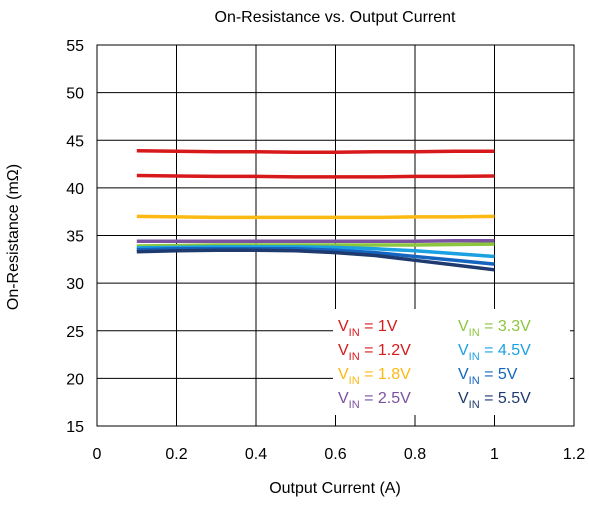 This screenshot has width=589, height=506. Describe the element at coordinates (336, 17) in the screenshot. I see `chart-title: On-Resistance vs. Output Current` at that location.